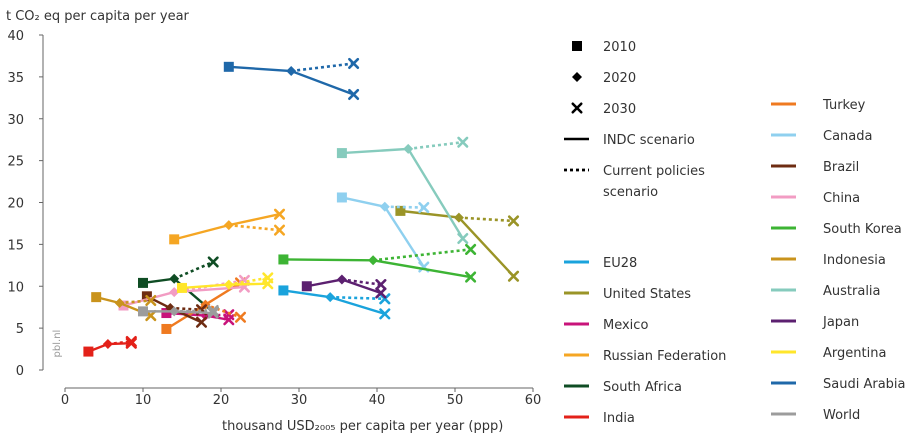  What do you see at coordinates (15, 162) in the screenshot?
I see `y-tick-label: 25` at bounding box center [15, 162].